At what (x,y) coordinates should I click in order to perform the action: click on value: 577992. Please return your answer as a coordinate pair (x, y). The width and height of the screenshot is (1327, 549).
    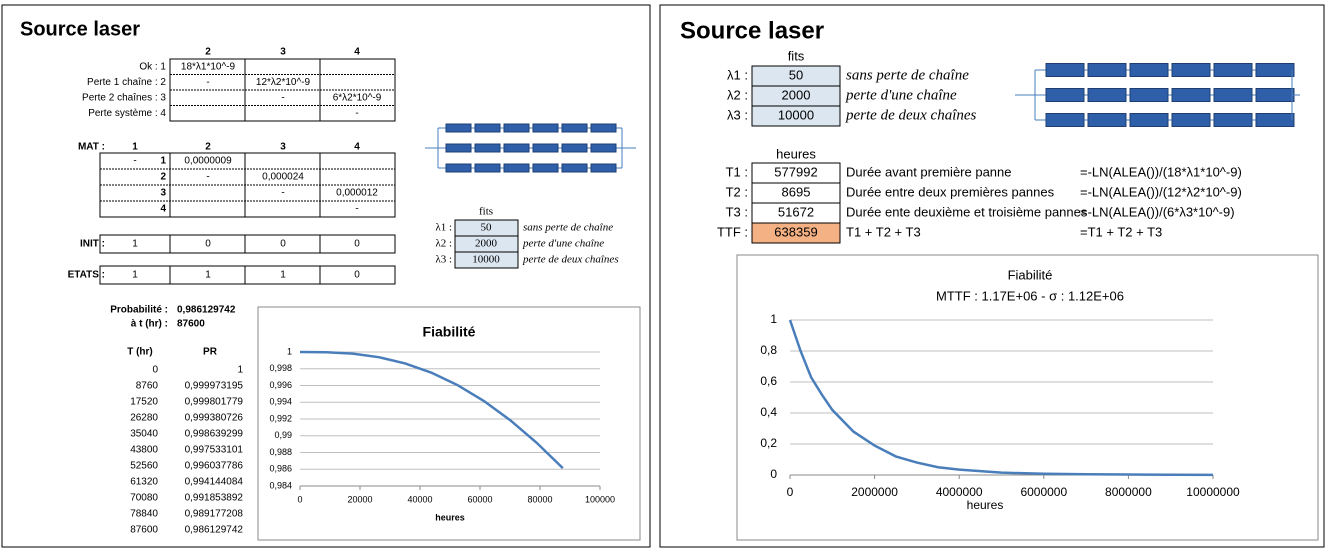
    Looking at the image, I should click on (795, 171).